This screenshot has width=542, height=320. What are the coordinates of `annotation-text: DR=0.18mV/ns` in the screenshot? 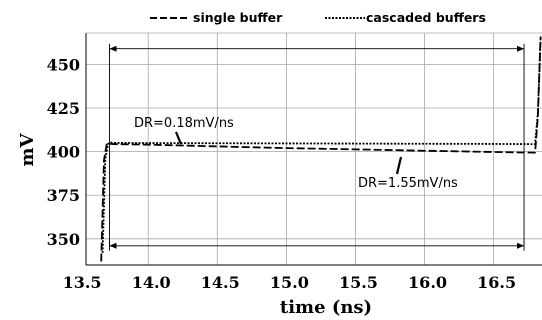 It's located at (184, 123).